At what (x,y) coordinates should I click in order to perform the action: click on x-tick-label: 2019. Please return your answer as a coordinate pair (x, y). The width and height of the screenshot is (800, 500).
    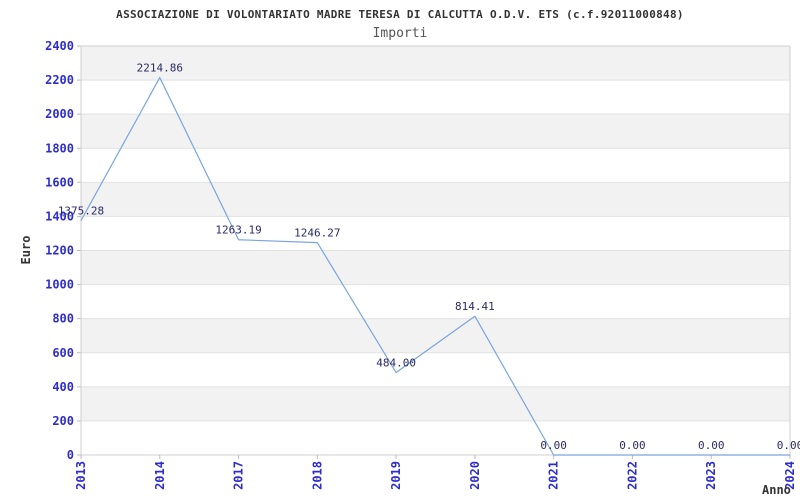
    Looking at the image, I should click on (396, 475).